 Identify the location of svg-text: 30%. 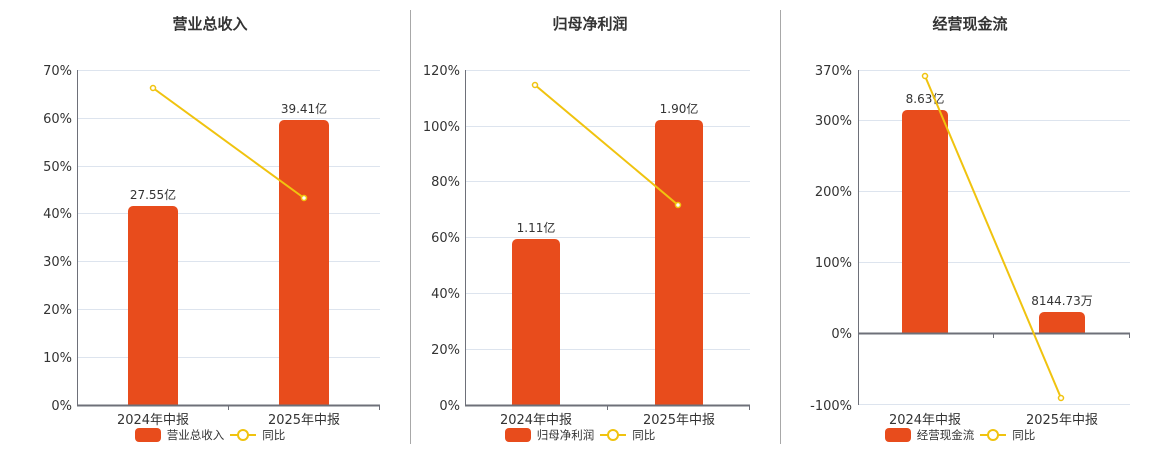
(57, 262).